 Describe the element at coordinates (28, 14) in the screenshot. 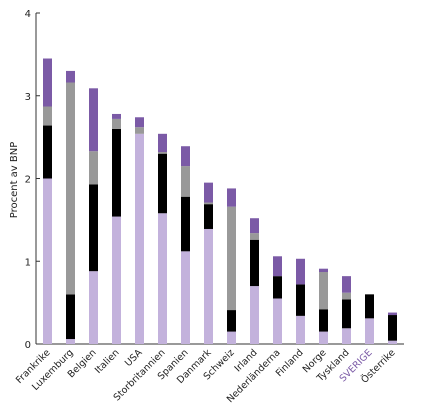

I see `y-tick-label: 4` at that location.